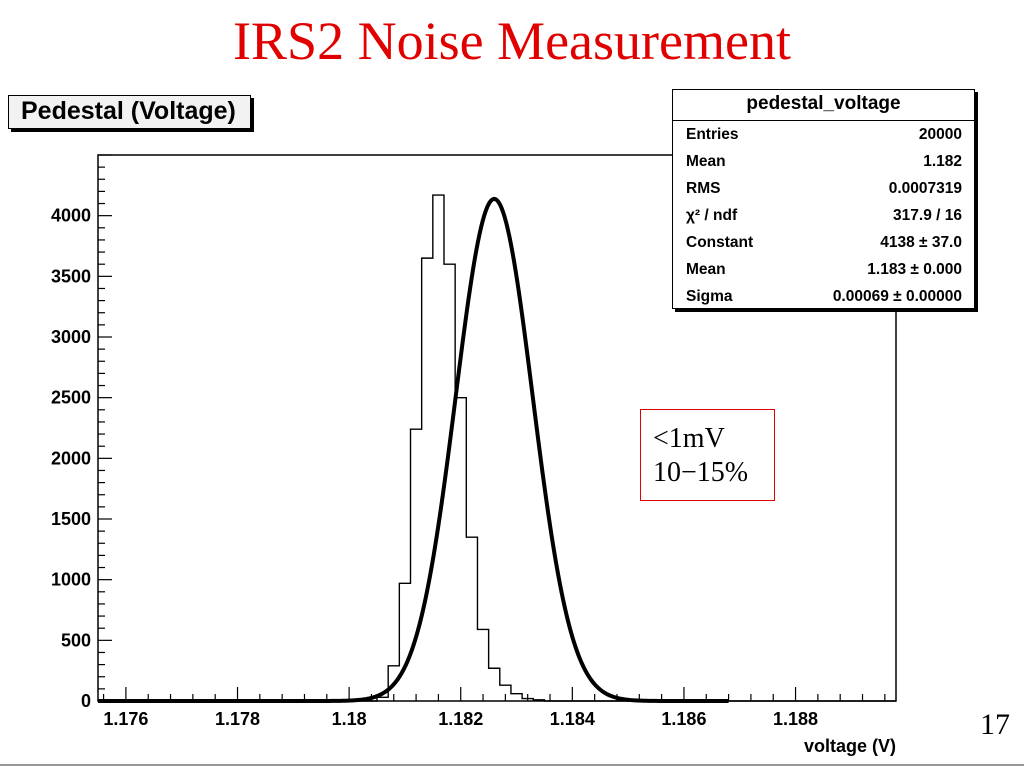 The height and width of the screenshot is (768, 1024). Describe the element at coordinates (349, 719) in the screenshot. I see `x-tick-label: 1.18` at that location.